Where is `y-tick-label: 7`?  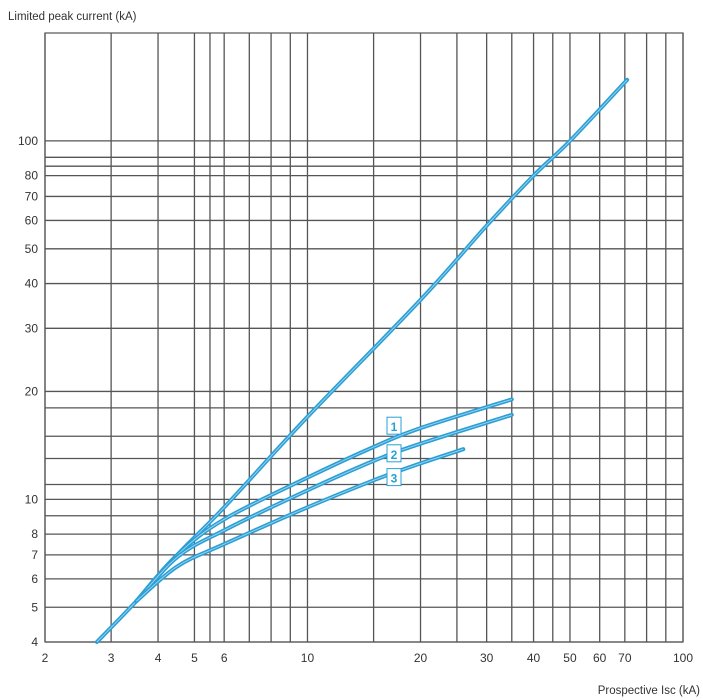
y-tick-label: 7 is located at coordinates (34, 555).